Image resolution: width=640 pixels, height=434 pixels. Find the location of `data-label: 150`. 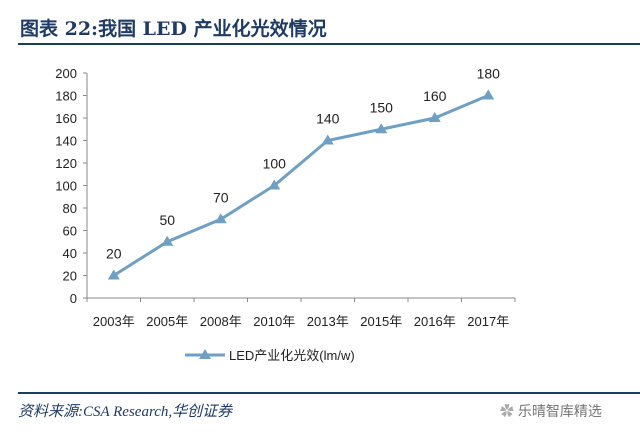

data-label: 150 is located at coordinates (382, 107).